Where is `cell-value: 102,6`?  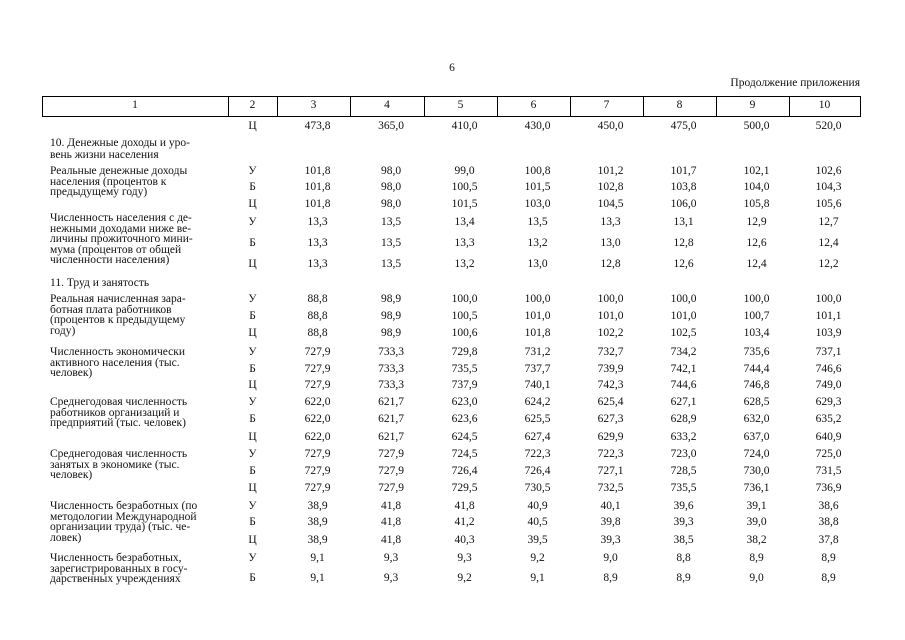 cell-value: 102,6 is located at coordinates (828, 171).